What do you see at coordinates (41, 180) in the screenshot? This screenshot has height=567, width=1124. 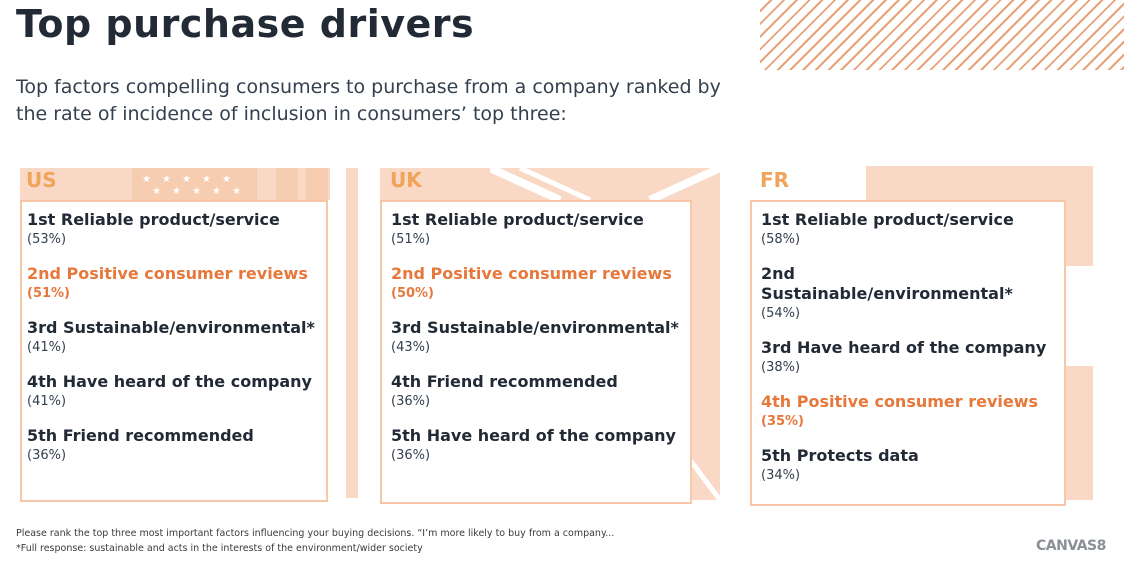 I see `country-label-us: US` at bounding box center [41, 180].